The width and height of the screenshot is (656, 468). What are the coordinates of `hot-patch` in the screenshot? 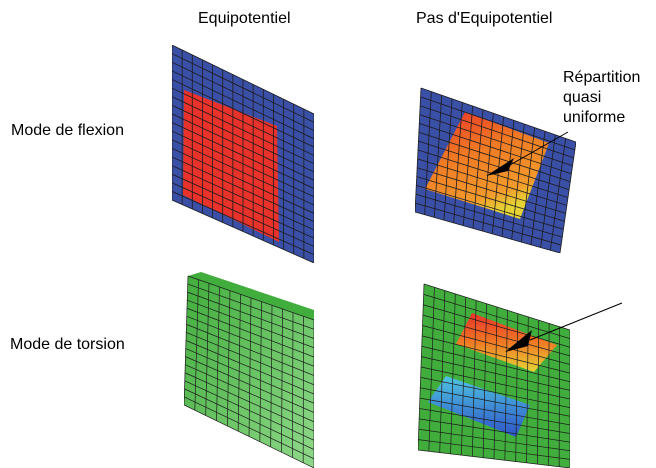 It's located at (506, 342).